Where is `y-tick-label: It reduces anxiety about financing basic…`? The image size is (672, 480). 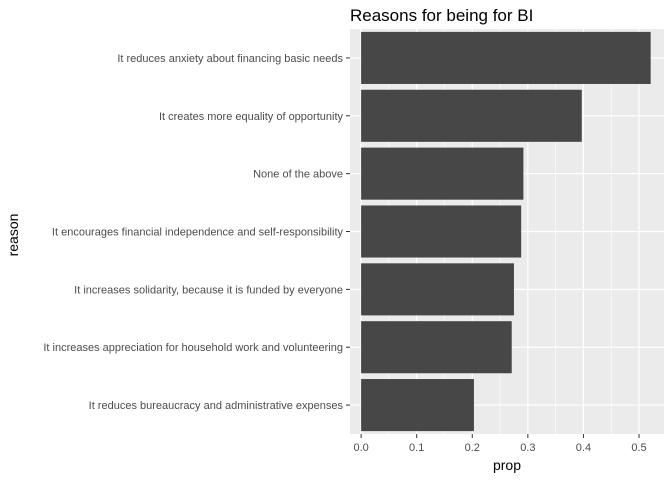
y-tick-label: It reduces anxiety about financing basic… is located at coordinates (230, 59).